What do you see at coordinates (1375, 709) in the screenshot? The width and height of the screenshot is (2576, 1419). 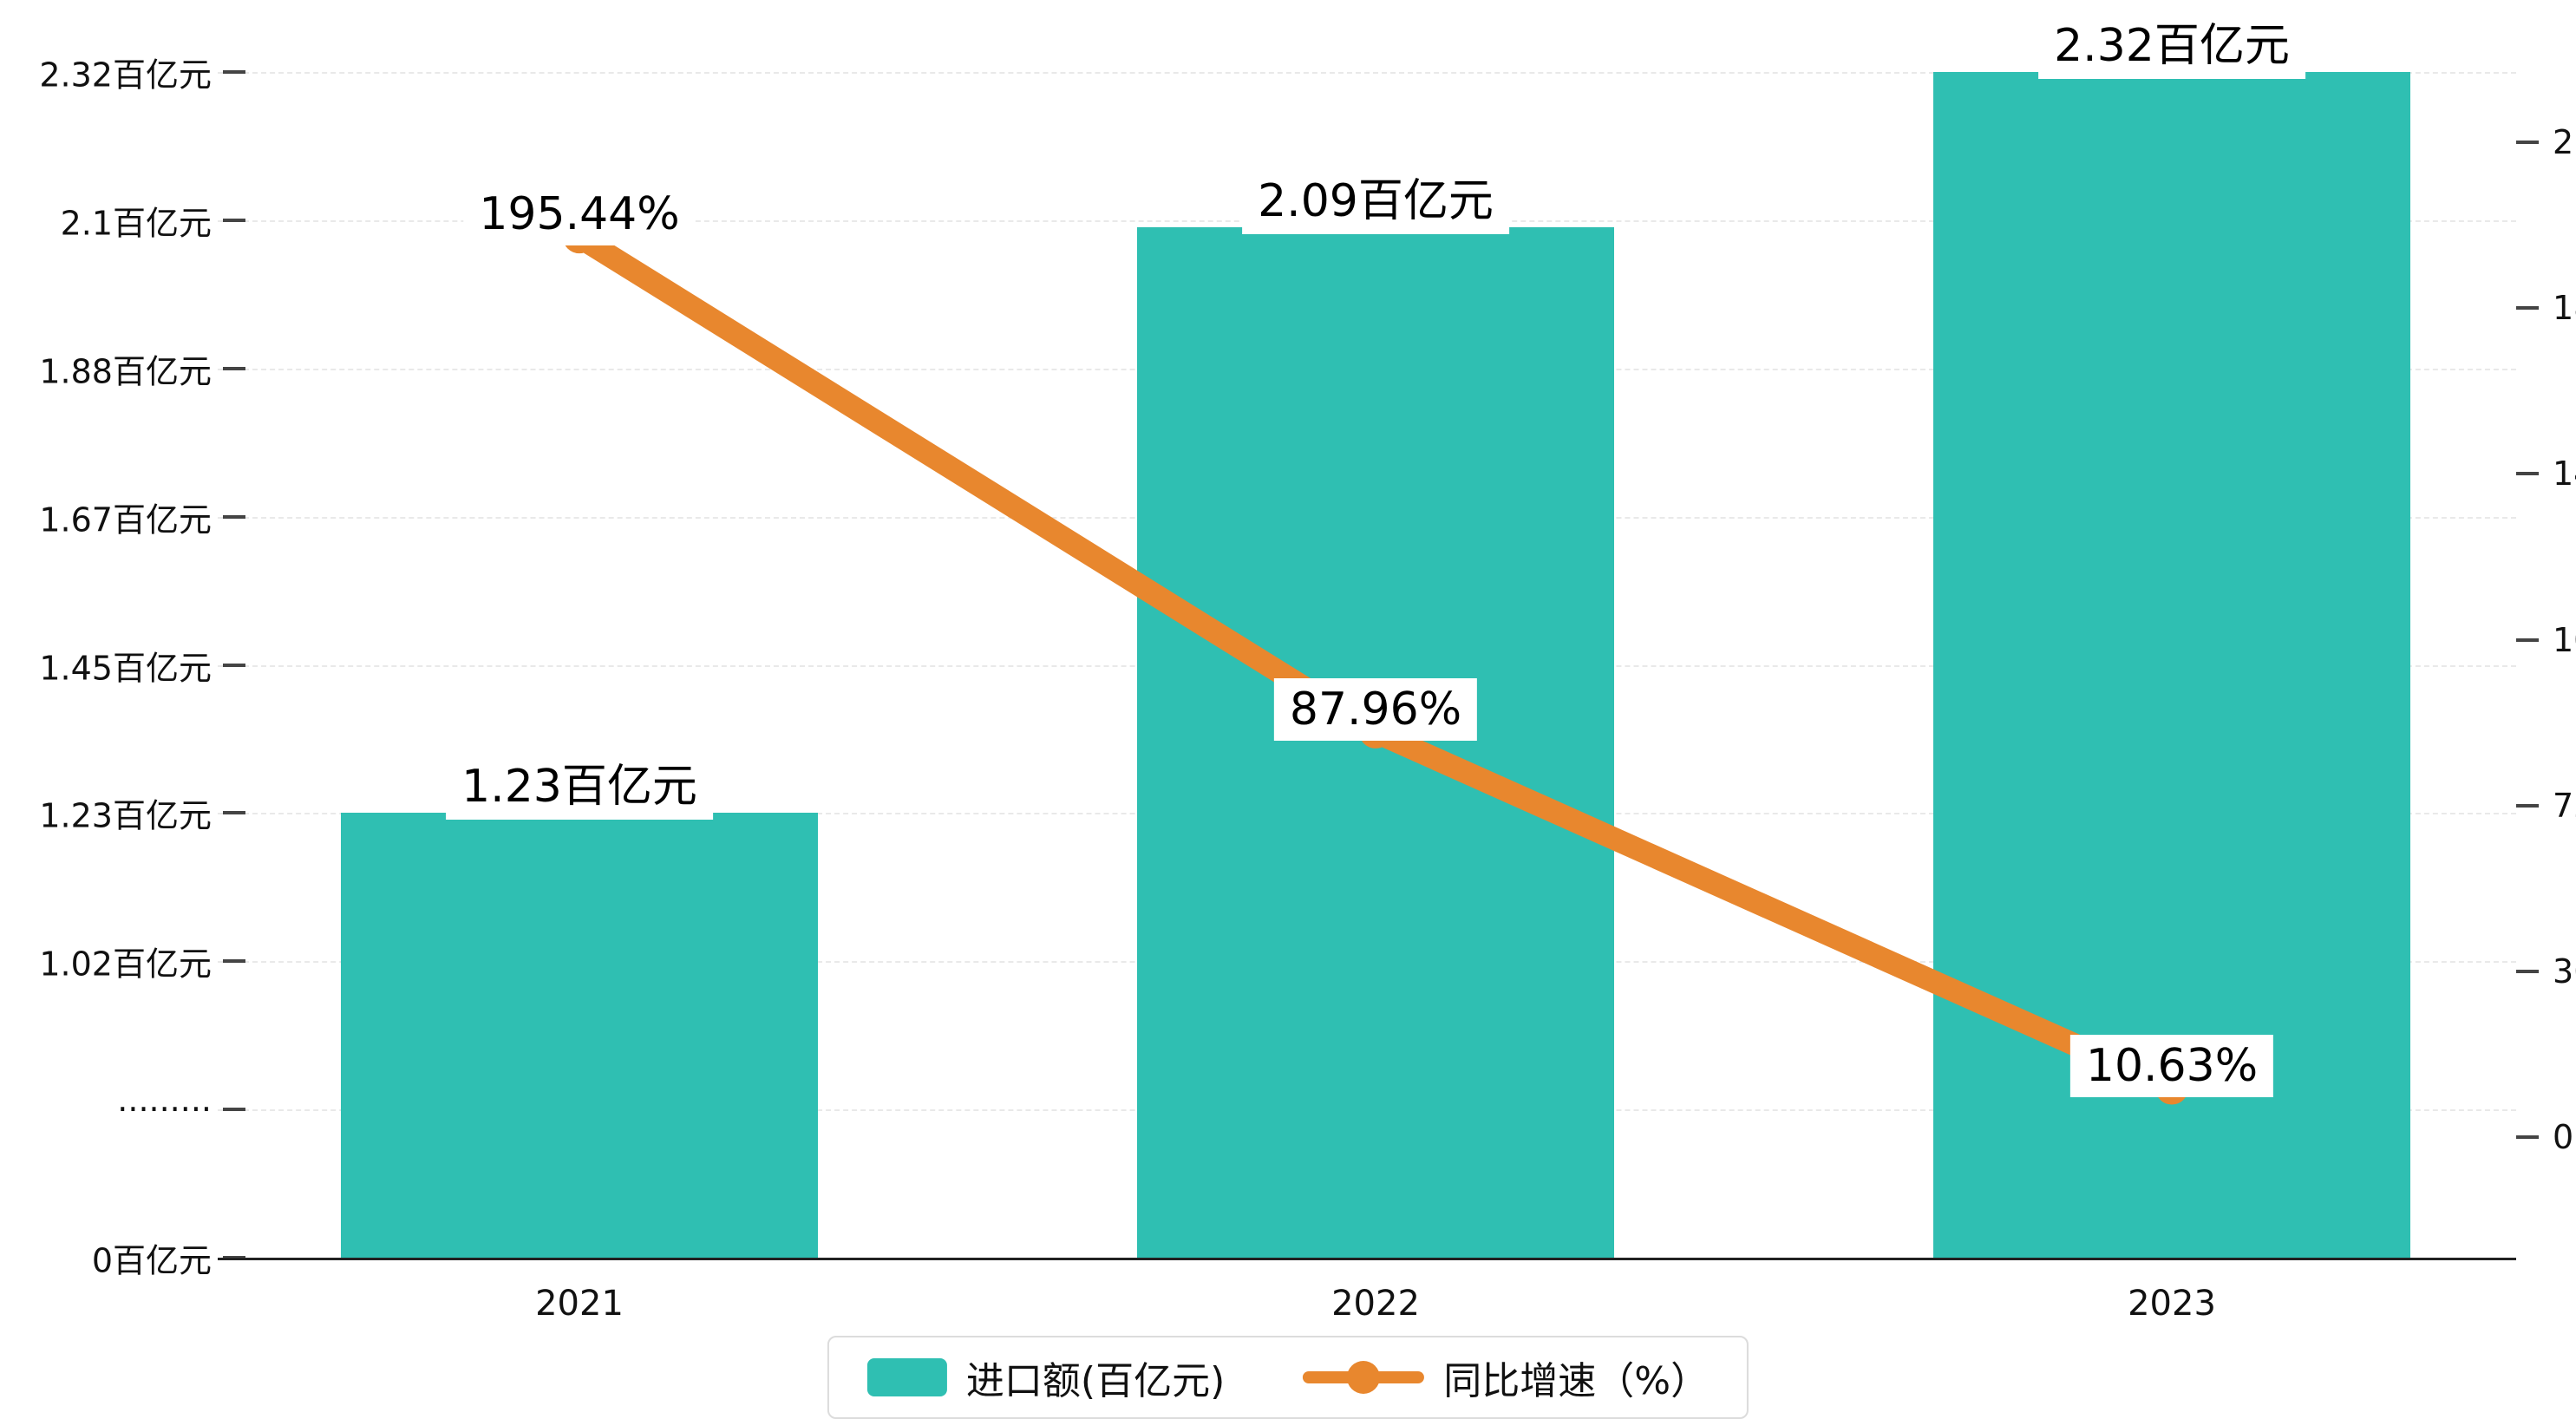 I see `line-label-2022: 87.96%` at bounding box center [1375, 709].